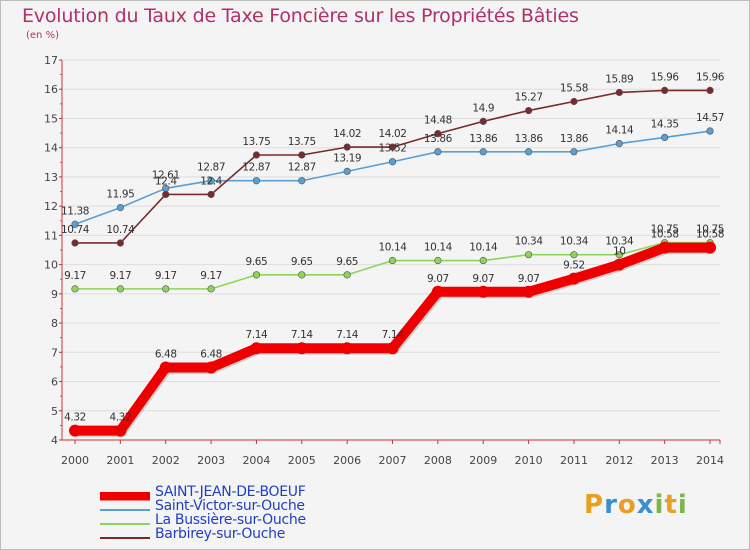  Describe the element at coordinates (438, 460) in the screenshot. I see `x-tick-label: 2008` at that location.